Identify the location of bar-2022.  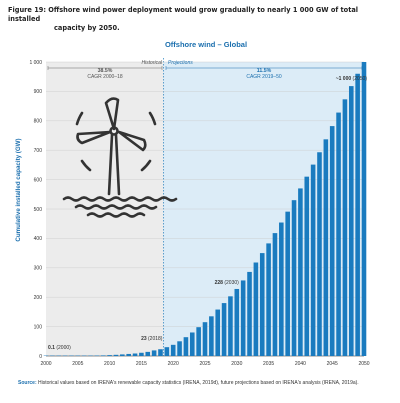
(186, 346).